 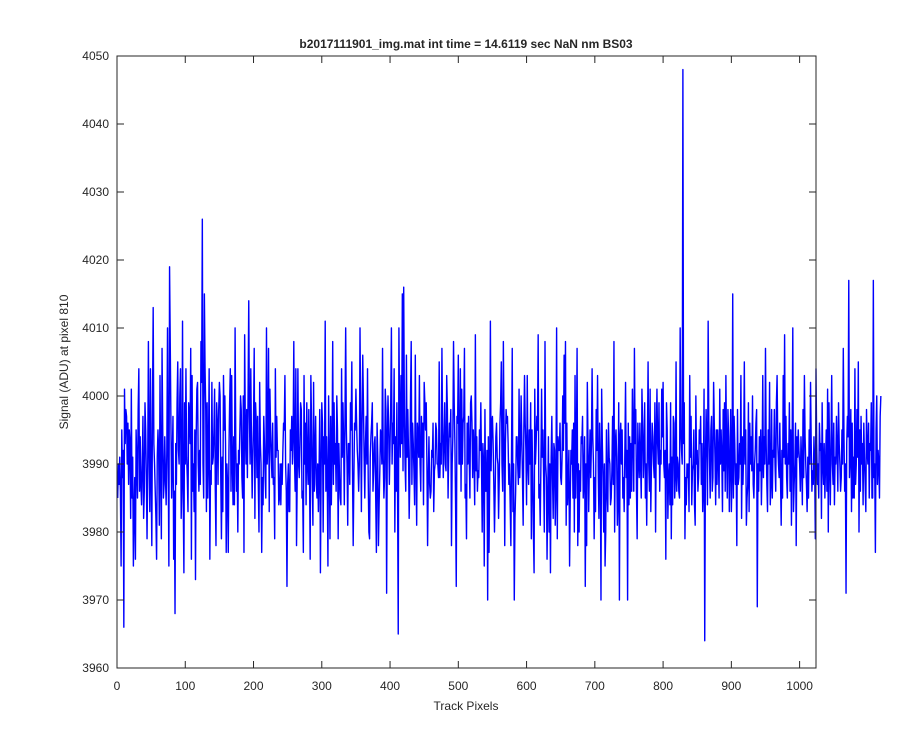 What do you see at coordinates (731, 686) in the screenshot?
I see `x-tick-label: 900` at bounding box center [731, 686].